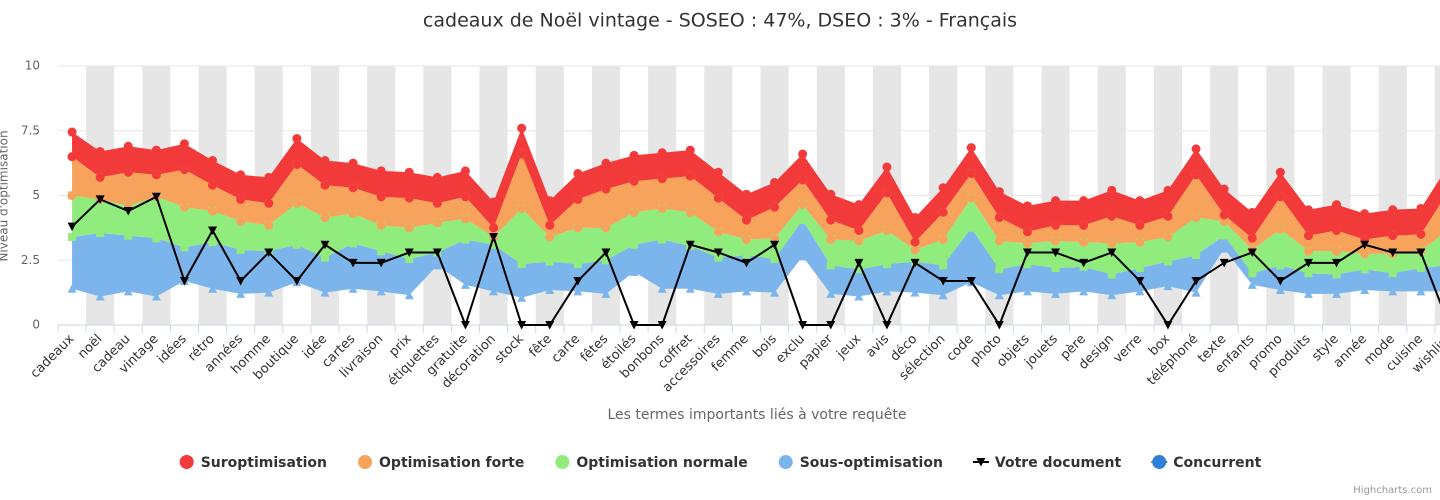  Describe the element at coordinates (871, 463) in the screenshot. I see `legend-label: Sous-optimisation` at that location.